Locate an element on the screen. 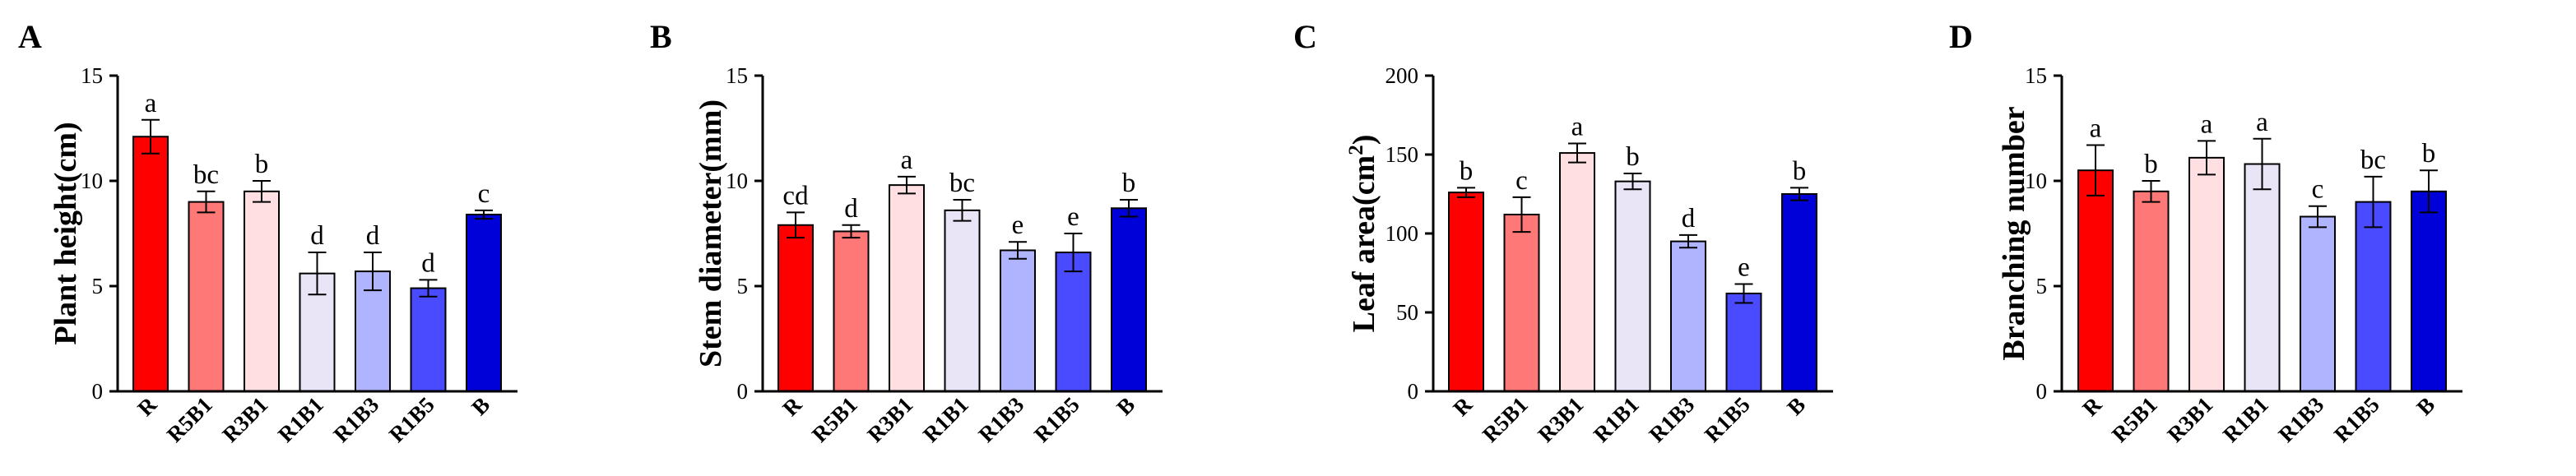 This screenshot has width=2576, height=476. y-tick-label: 200 is located at coordinates (1402, 75).